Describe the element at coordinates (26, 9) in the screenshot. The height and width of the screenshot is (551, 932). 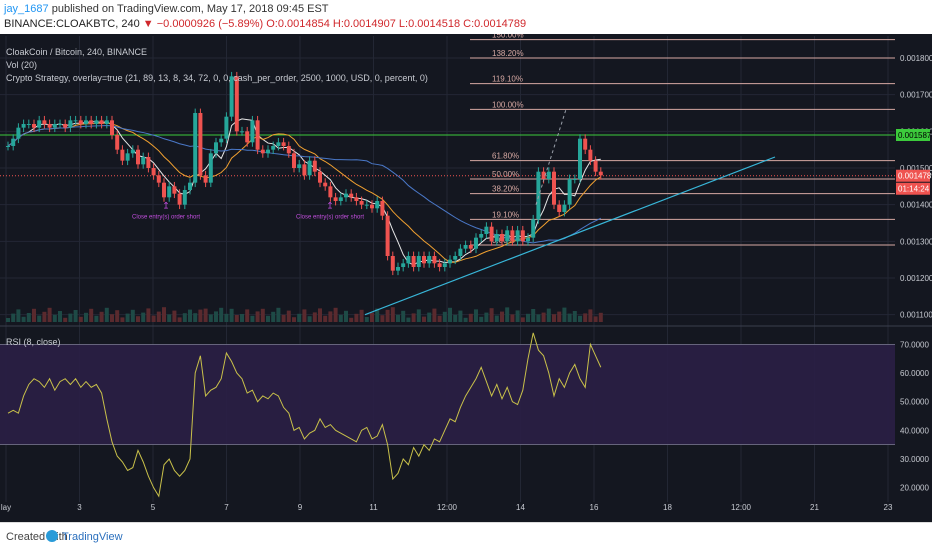
I see `author-link: jay_1687` at that location.